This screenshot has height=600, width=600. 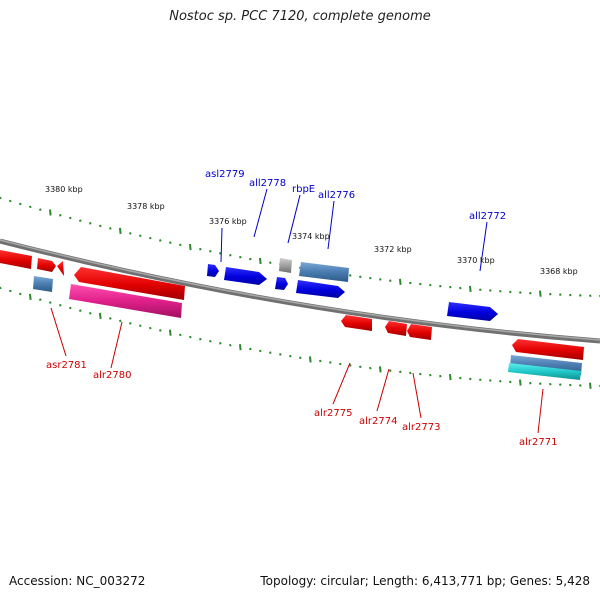 I want to click on gene-alr2773: alr2773, so click(x=421, y=378).